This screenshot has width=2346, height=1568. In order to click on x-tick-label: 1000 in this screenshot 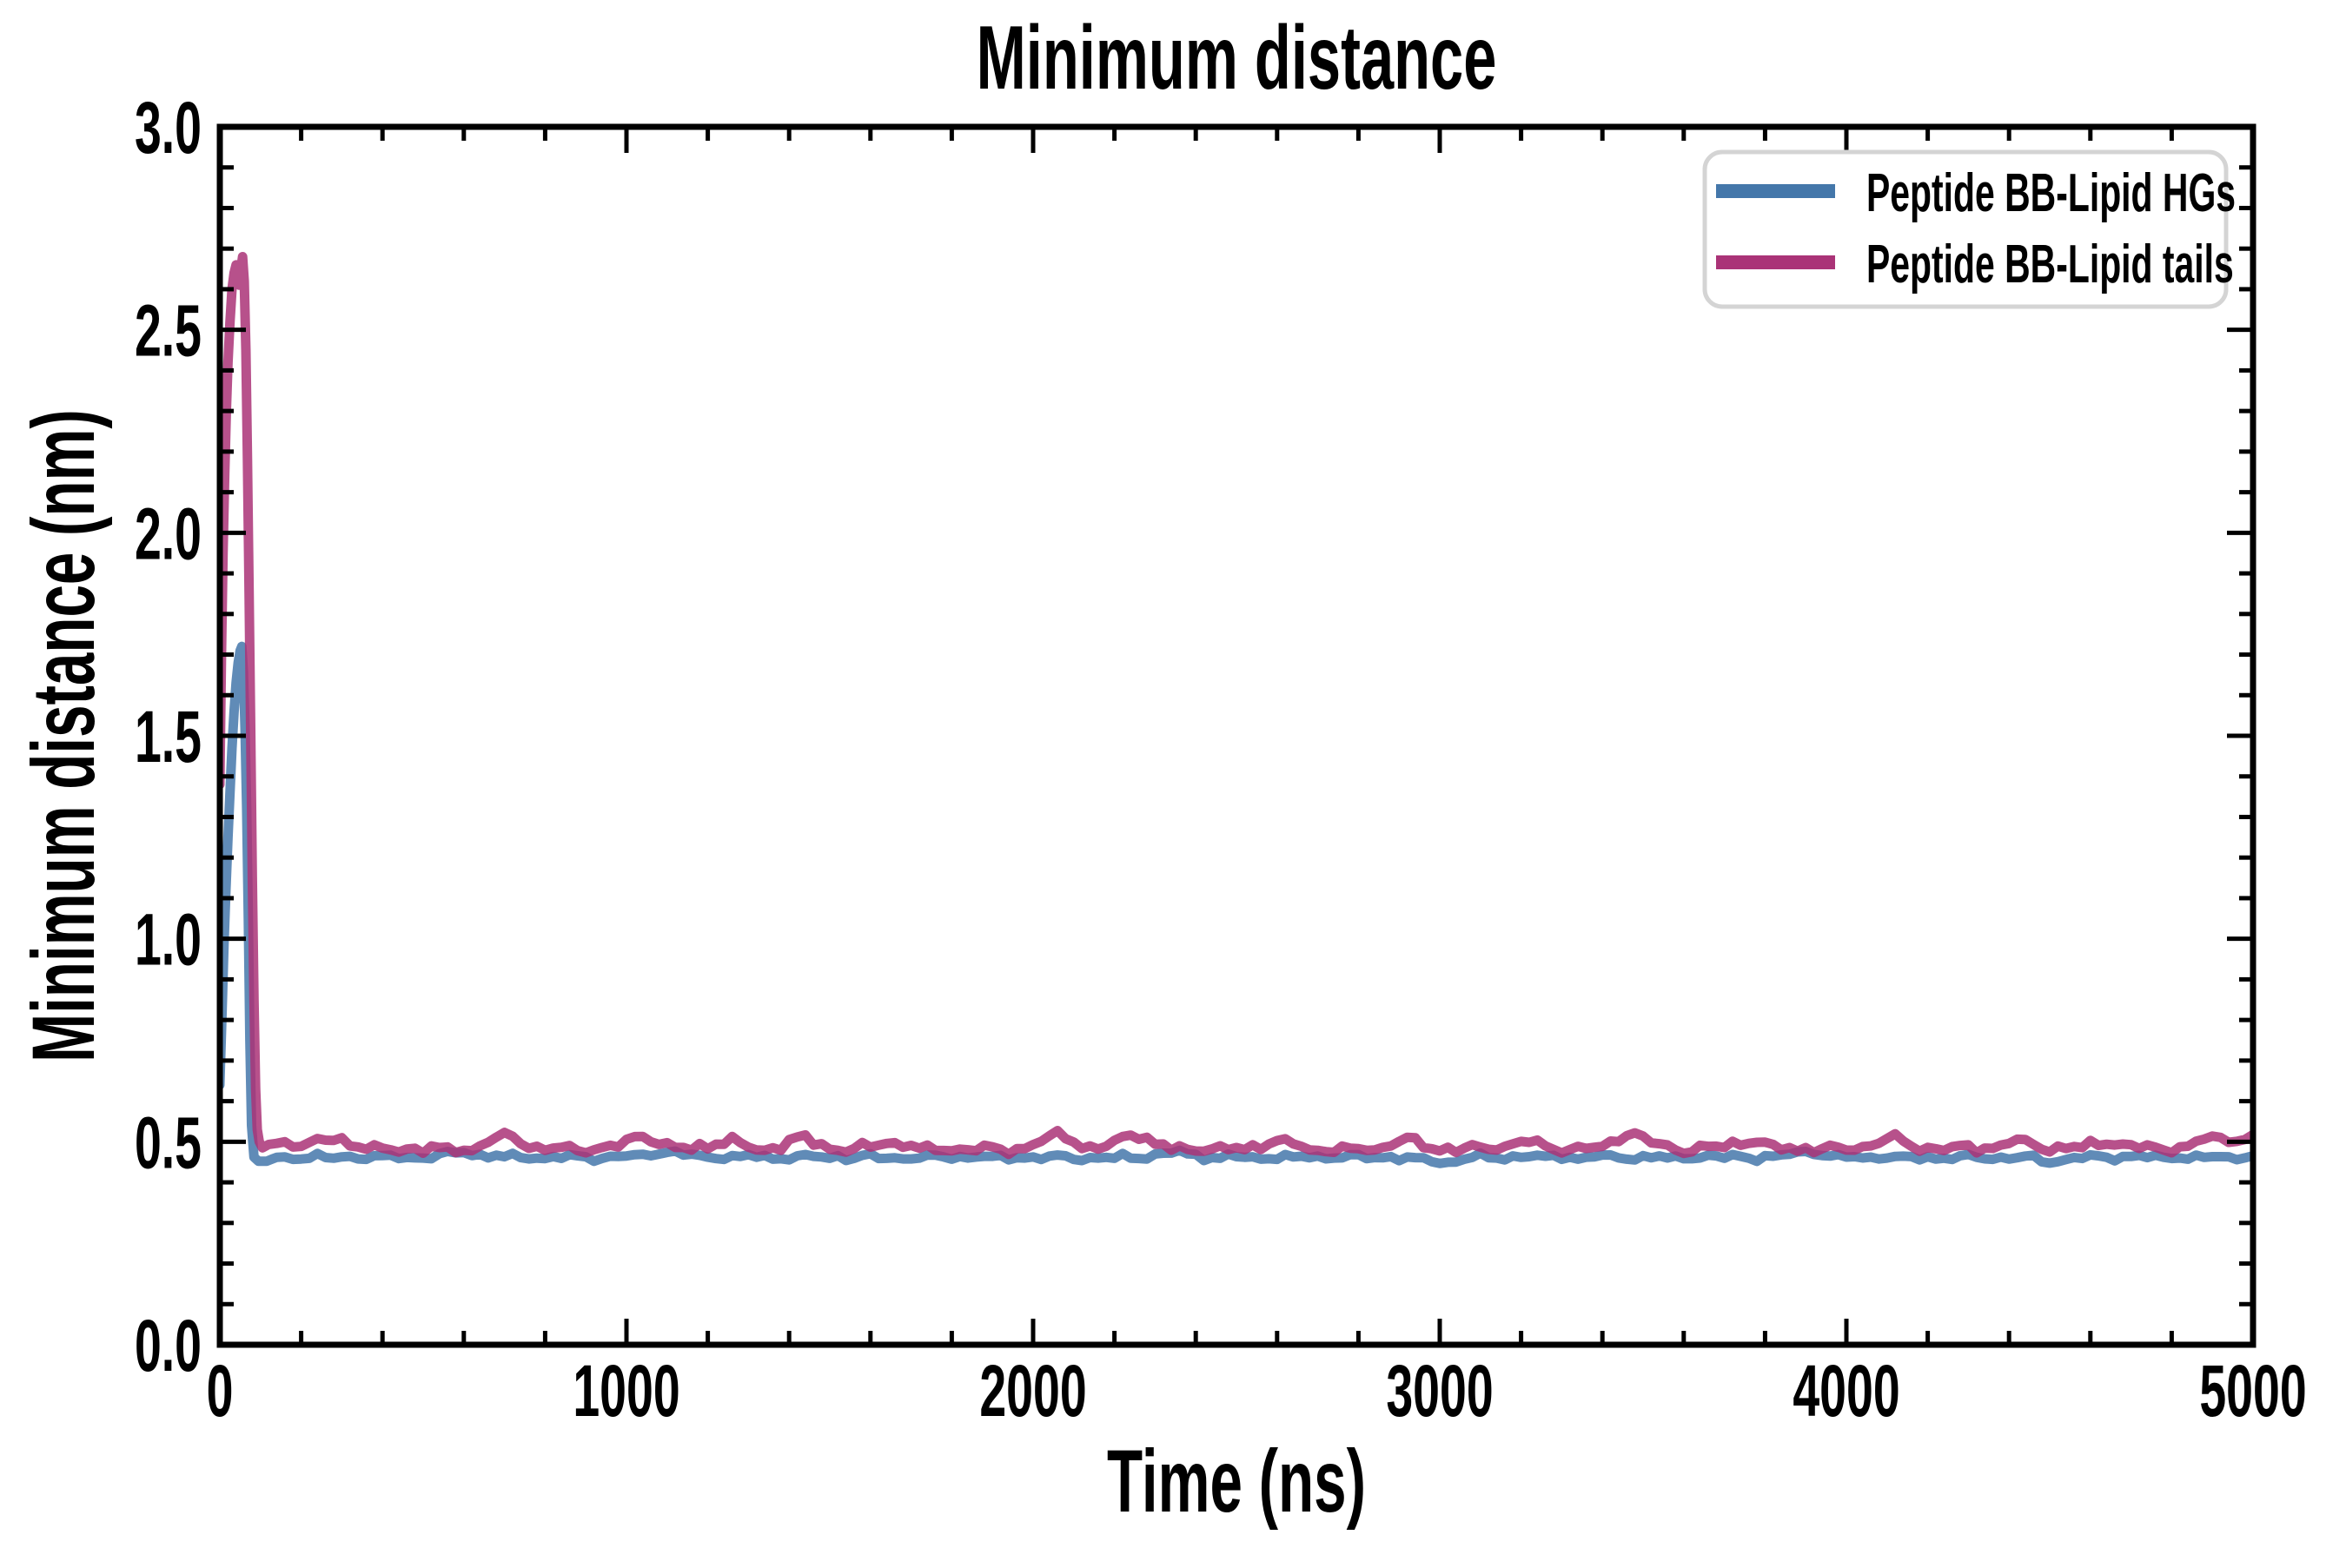, I will do `click(626, 1392)`.